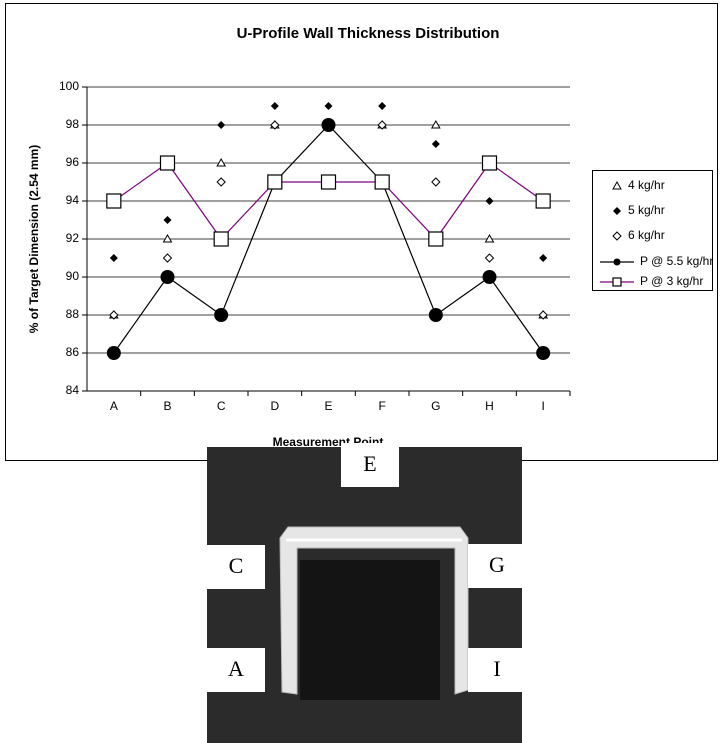 This screenshot has width=720, height=743. I want to click on y-tick-label: 88, so click(73, 314).